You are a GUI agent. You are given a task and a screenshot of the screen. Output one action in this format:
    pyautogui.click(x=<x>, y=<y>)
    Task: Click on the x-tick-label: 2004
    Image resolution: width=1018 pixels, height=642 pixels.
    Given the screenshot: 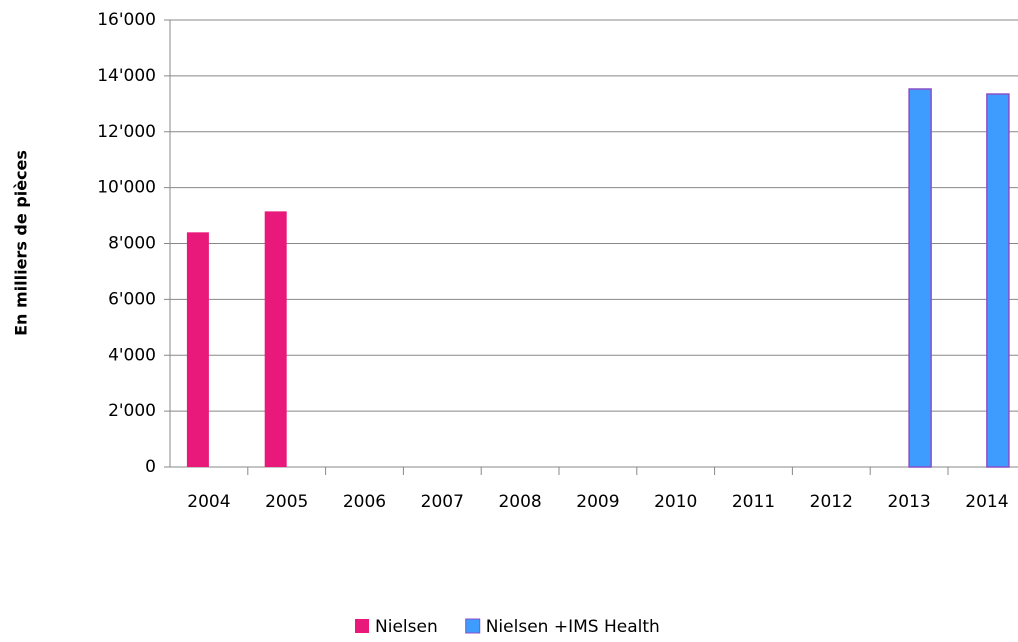 What is the action you would take?
    pyautogui.click(x=208, y=502)
    